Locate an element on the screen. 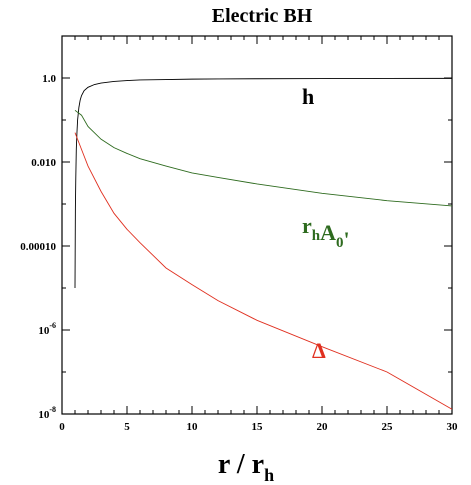 The height and width of the screenshot is (485, 471). x-tick-label: 30 is located at coordinates (453, 427).